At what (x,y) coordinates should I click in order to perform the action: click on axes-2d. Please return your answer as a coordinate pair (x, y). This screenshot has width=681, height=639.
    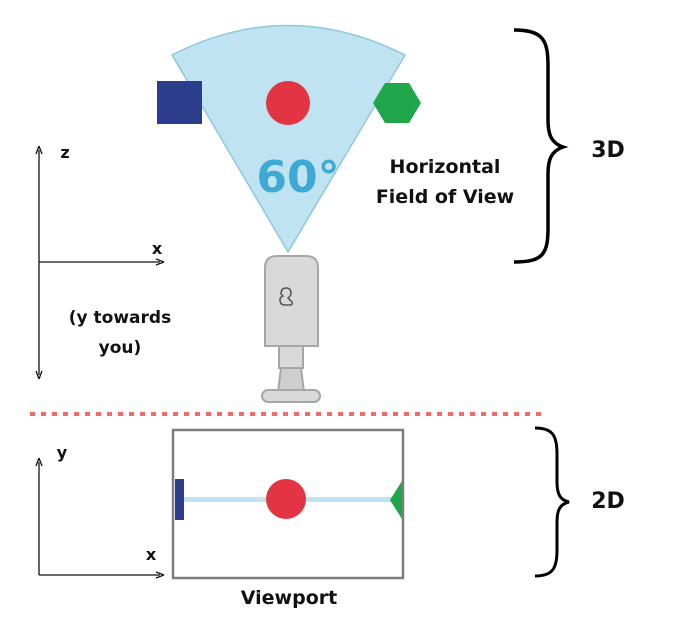
    Looking at the image, I should click on (100, 518).